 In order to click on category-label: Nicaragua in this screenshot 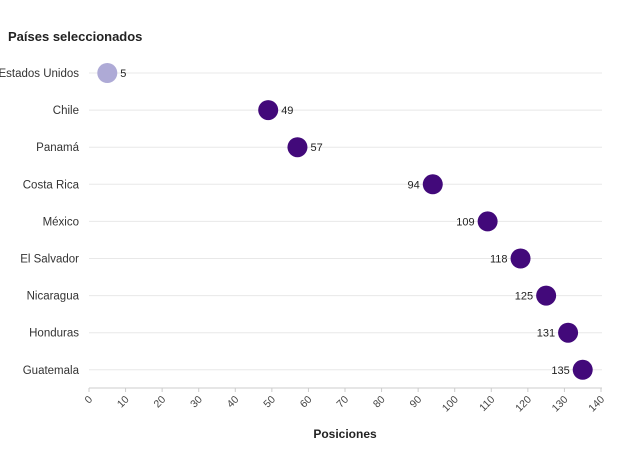, I will do `click(53, 297)`.